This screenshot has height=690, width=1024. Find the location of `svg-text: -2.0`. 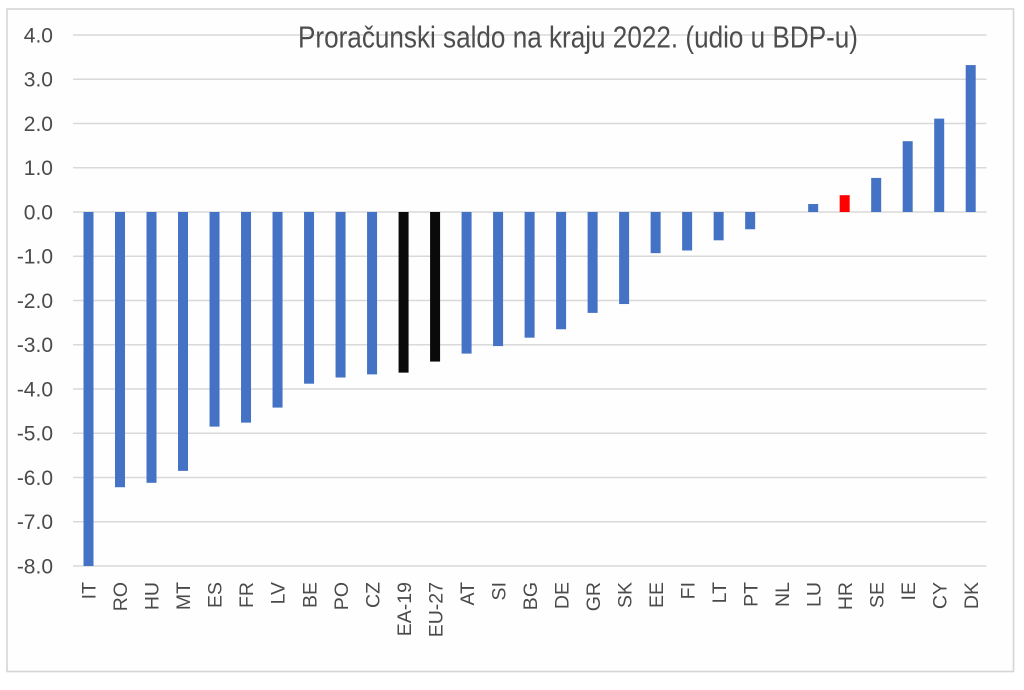

svg-text: -2.0 is located at coordinates (35, 301).